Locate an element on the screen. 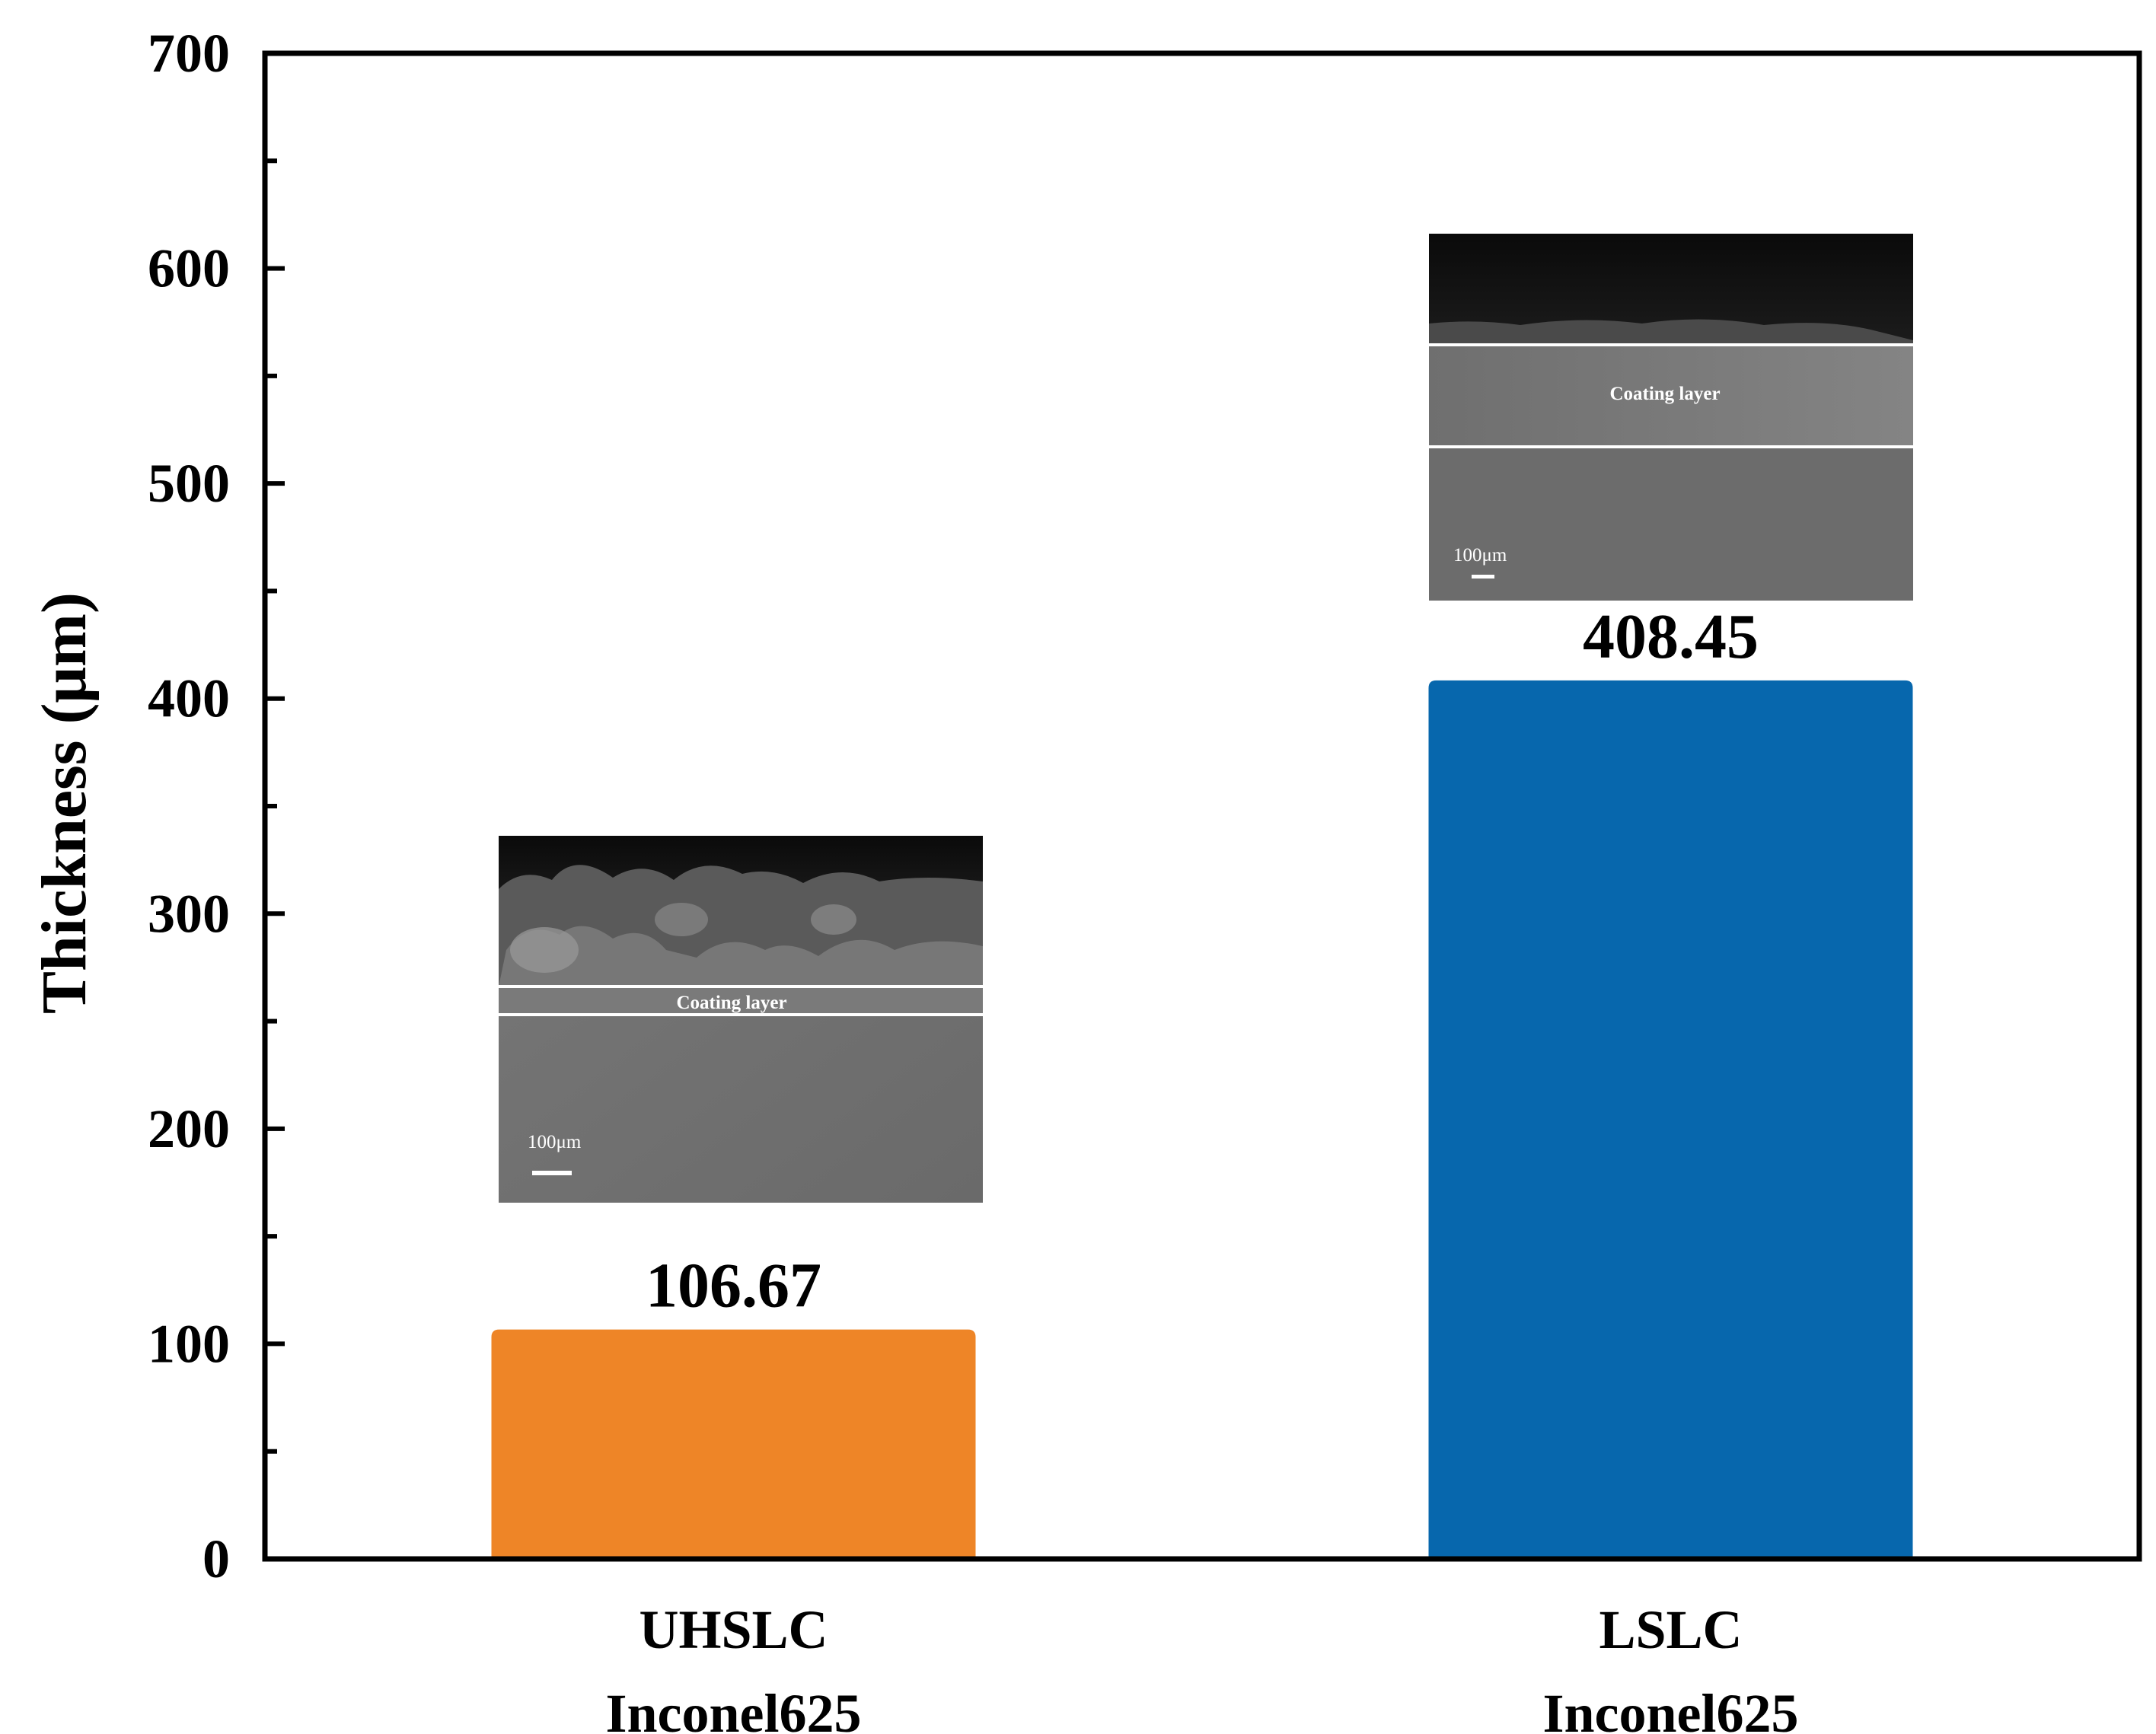 Image resolution: width=2156 pixels, height=1734 pixels. bar-value-label: 106.67 is located at coordinates (733, 1286).